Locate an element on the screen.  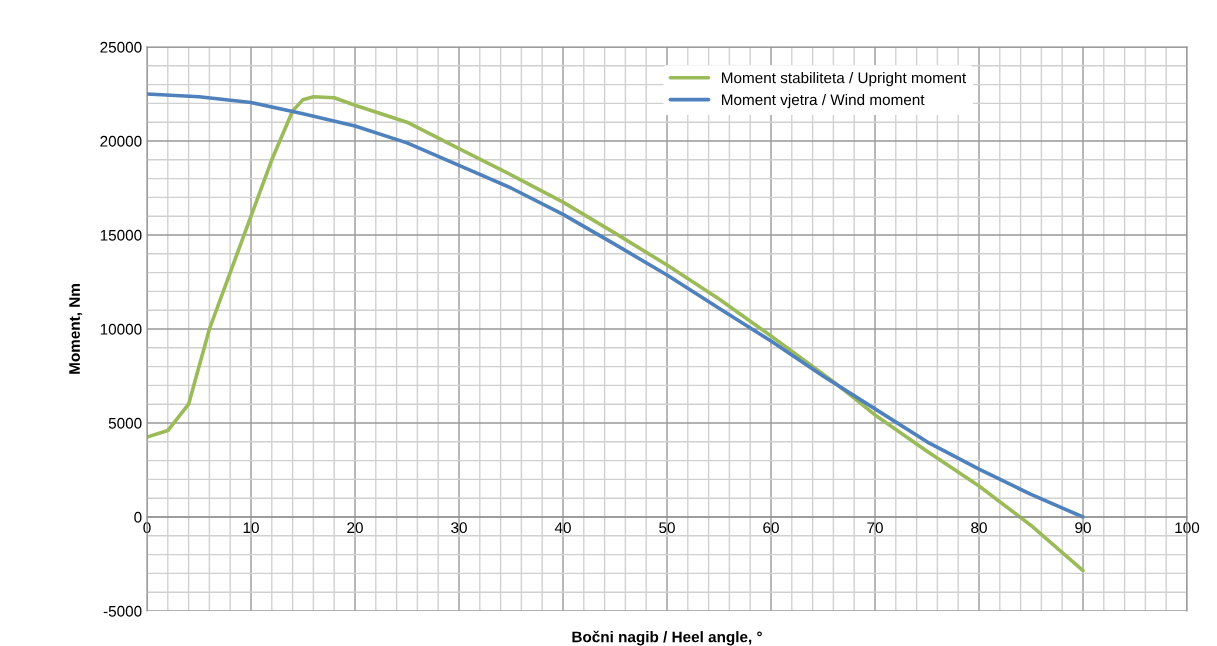
y-tick-label: 5000 is located at coordinates (125, 423).